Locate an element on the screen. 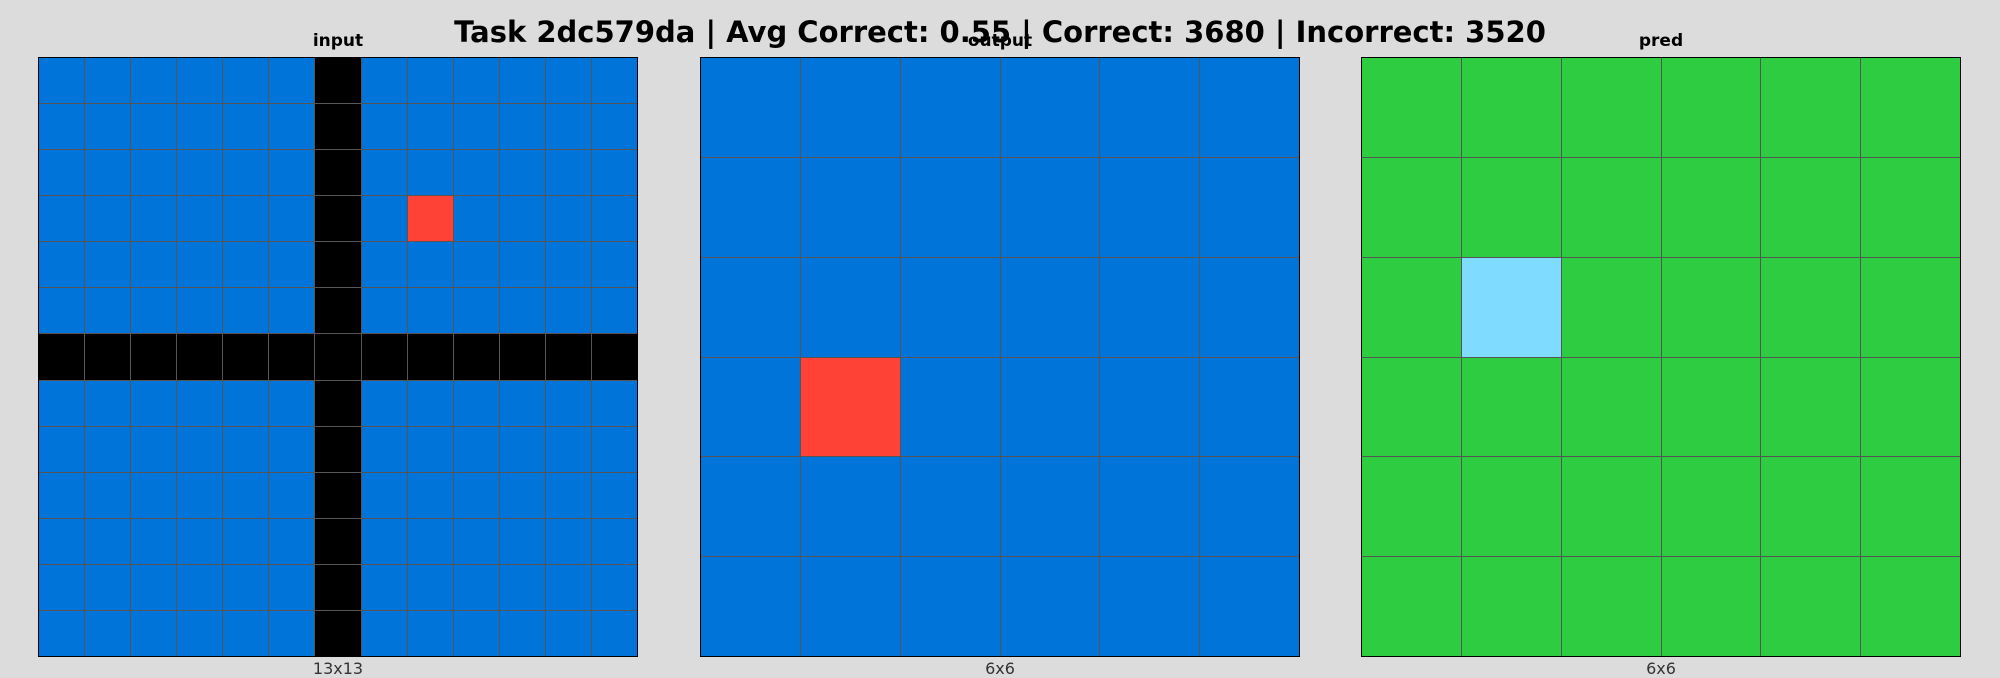 The width and height of the screenshot is (2000, 678). pred-panel-title: pred is located at coordinates (1661, 41).